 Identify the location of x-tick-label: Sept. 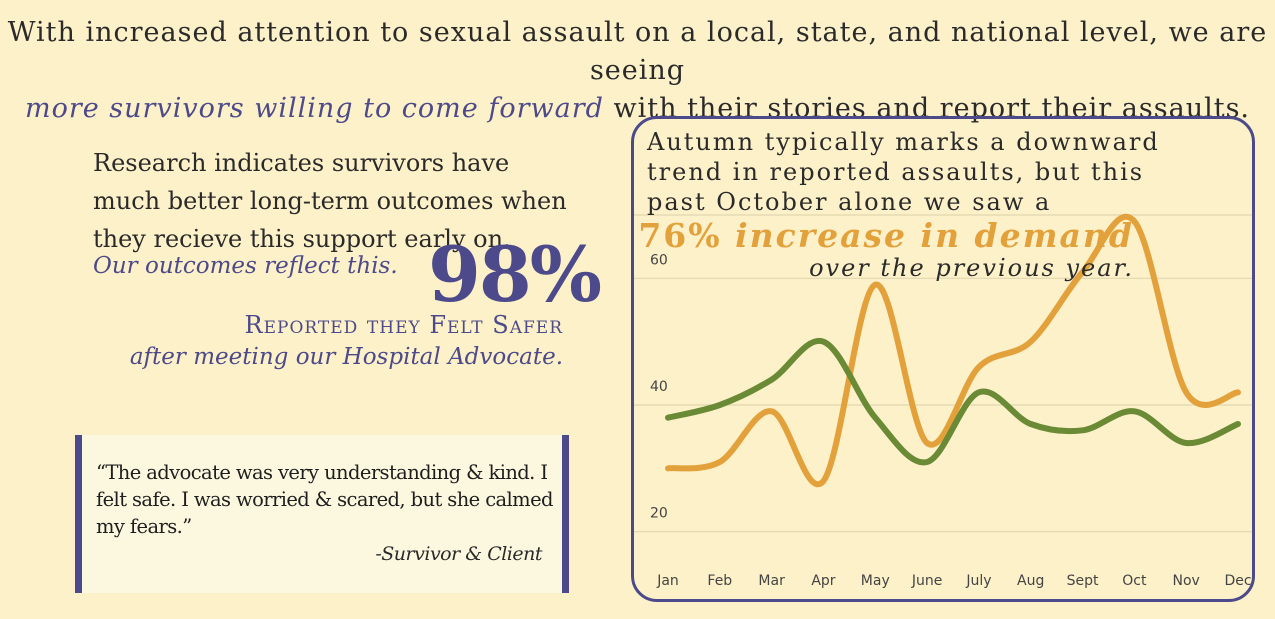
(1083, 581).